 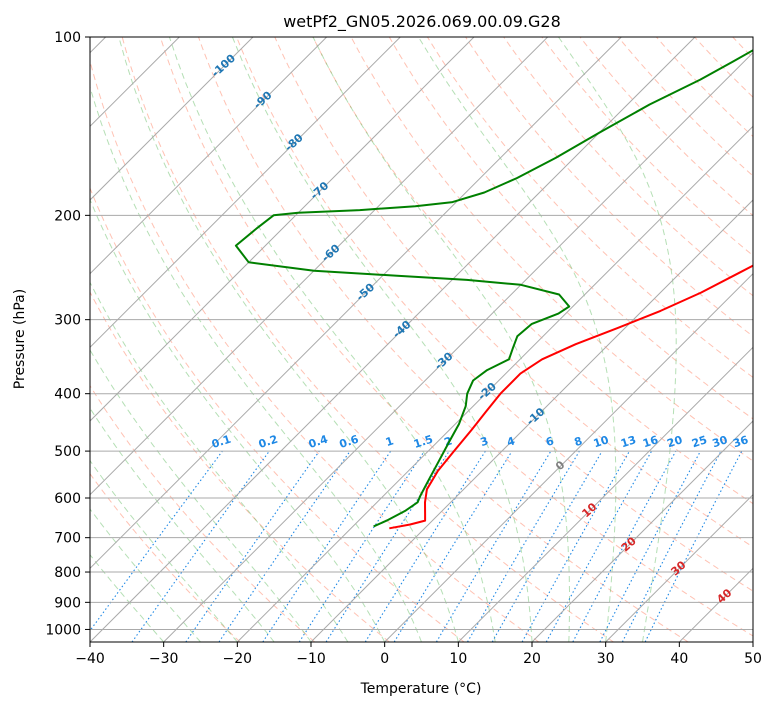 What do you see at coordinates (67, 539) in the screenshot?
I see `y-tick-label: 700` at bounding box center [67, 539].